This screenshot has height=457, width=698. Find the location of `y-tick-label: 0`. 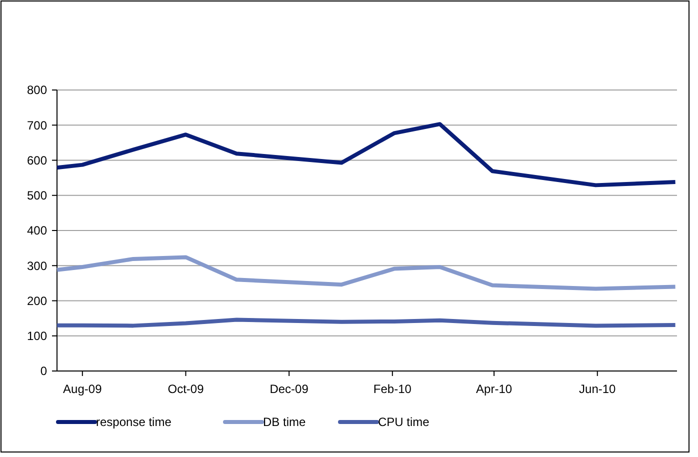

y-tick-label: 0 is located at coordinates (44, 371).